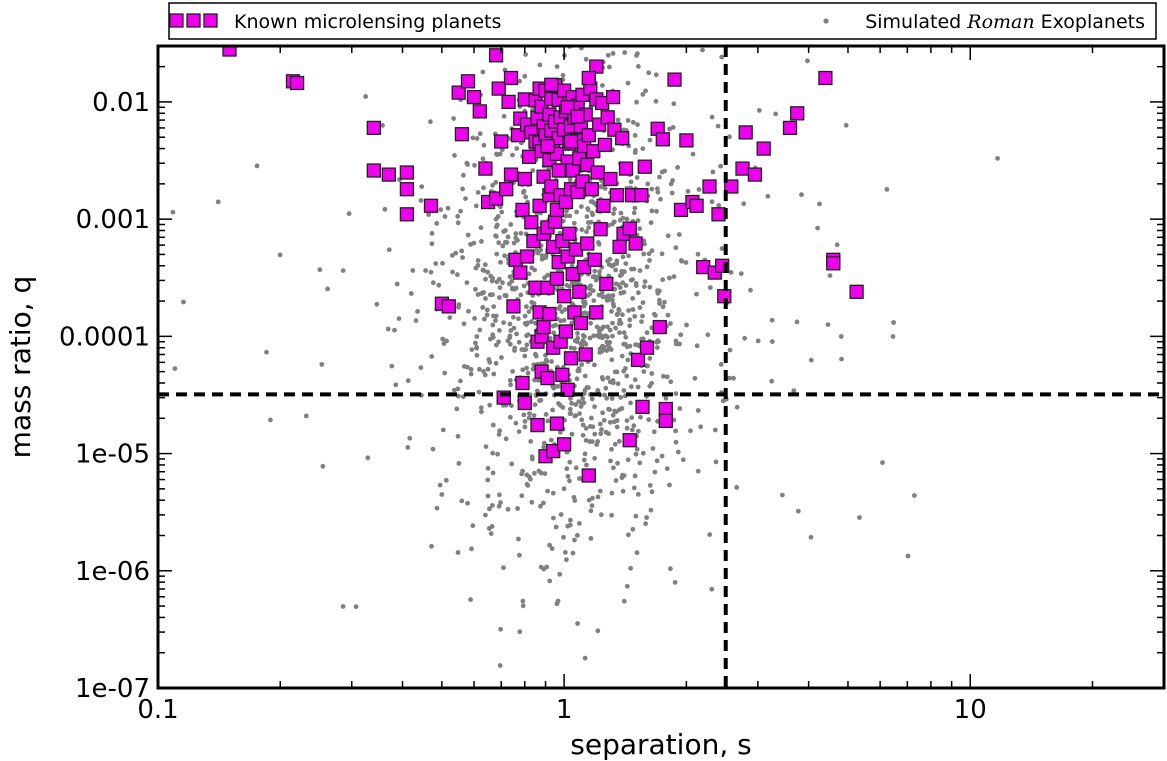 This screenshot has width=1167, height=761. Describe the element at coordinates (1090, 22) in the screenshot. I see `legend-simulated-suffix: Exoplanets` at that location.